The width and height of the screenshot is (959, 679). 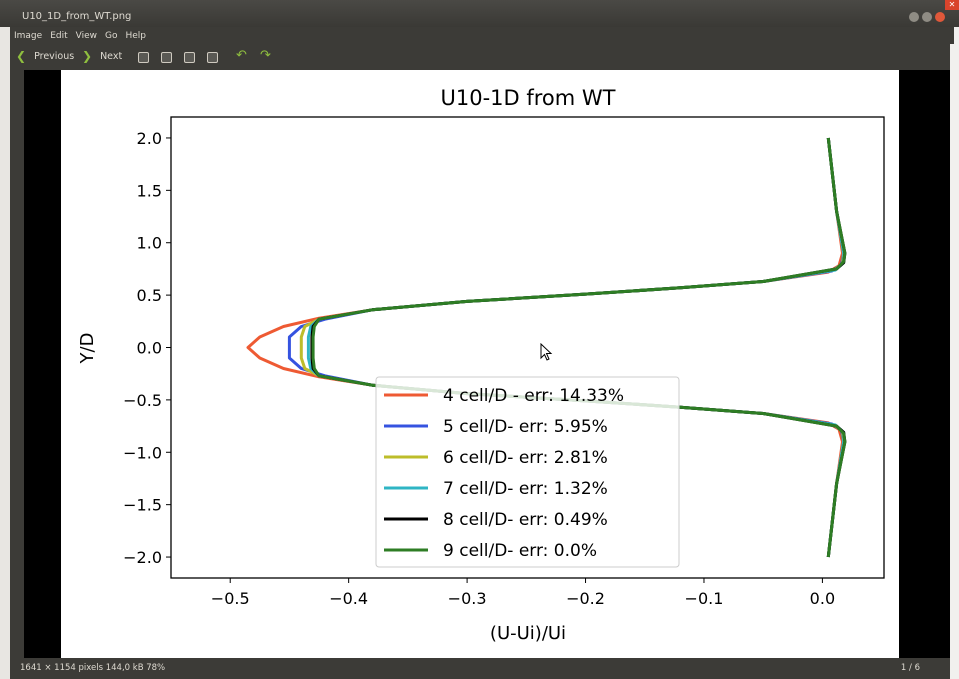 I want to click on legend-entry: 6 cell/D- err: 2.81%, so click(x=525, y=458).